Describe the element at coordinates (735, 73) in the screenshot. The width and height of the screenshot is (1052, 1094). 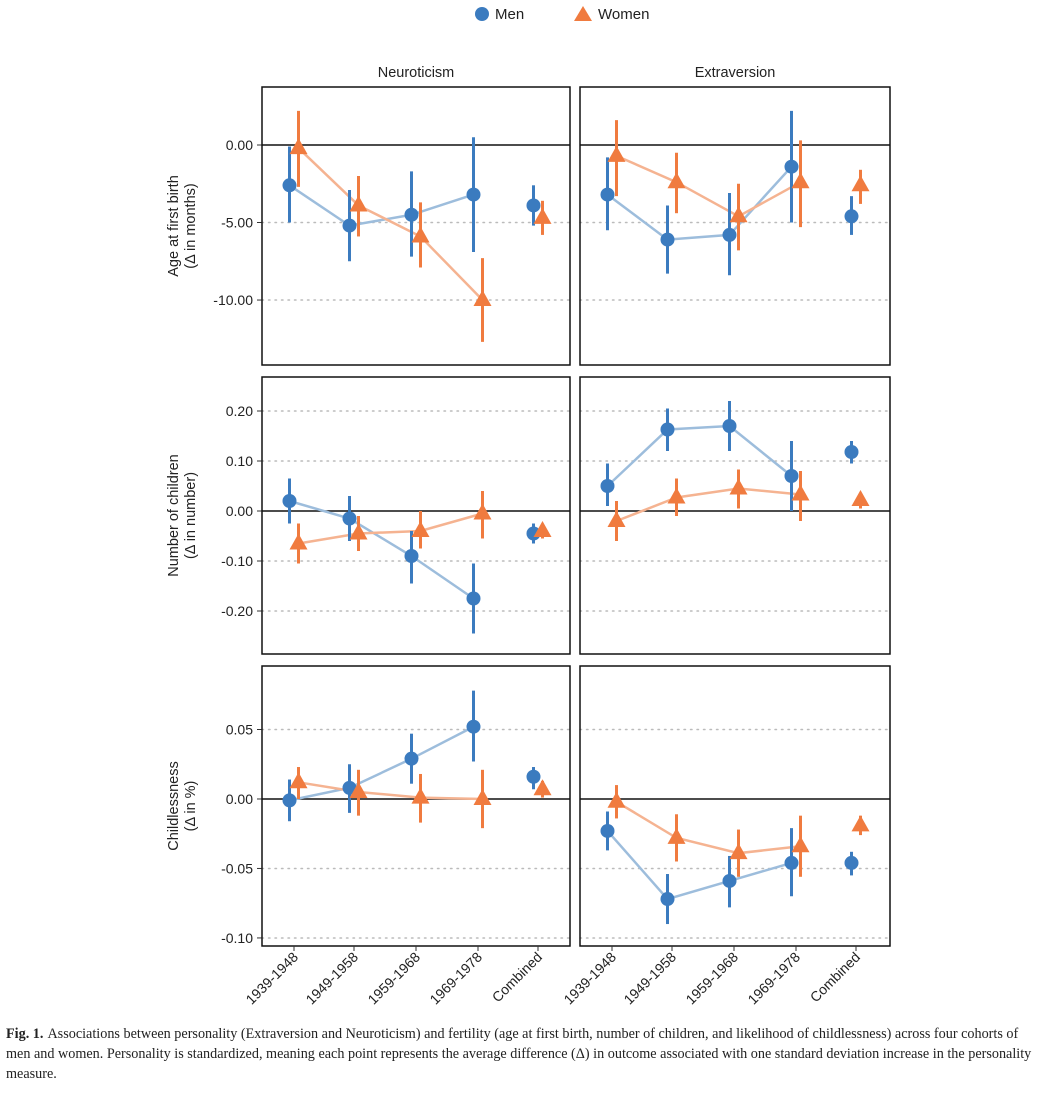
I see `facet-title-extraversion: Extraversion` at that location.